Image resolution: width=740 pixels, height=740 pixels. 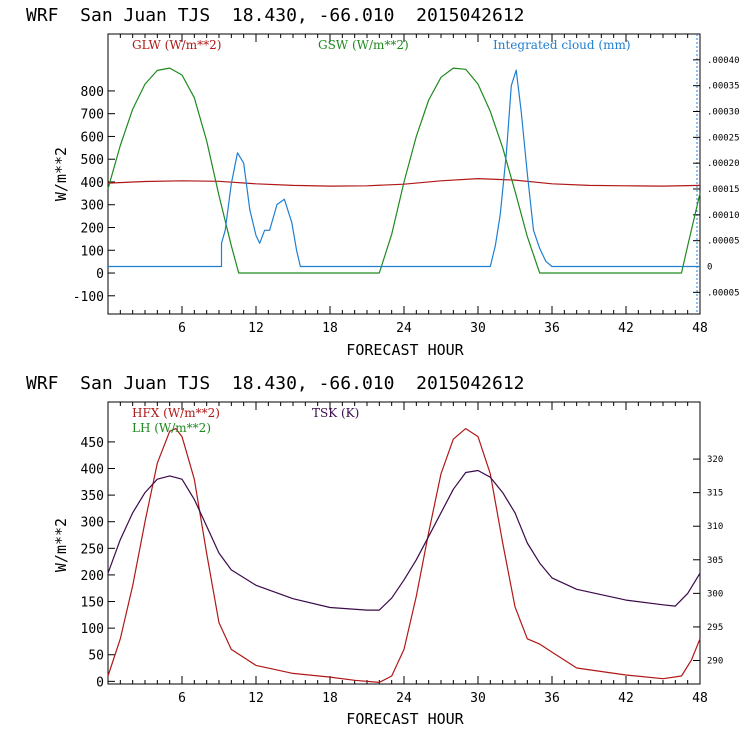 What do you see at coordinates (92, 251) in the screenshot?
I see `top-y-tick-label: 100` at bounding box center [92, 251].